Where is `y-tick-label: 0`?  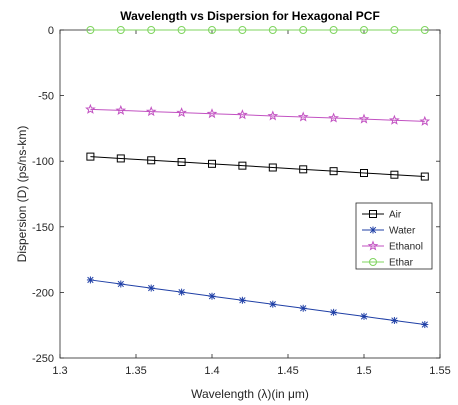 y-tick-label: 0 is located at coordinates (51, 31).